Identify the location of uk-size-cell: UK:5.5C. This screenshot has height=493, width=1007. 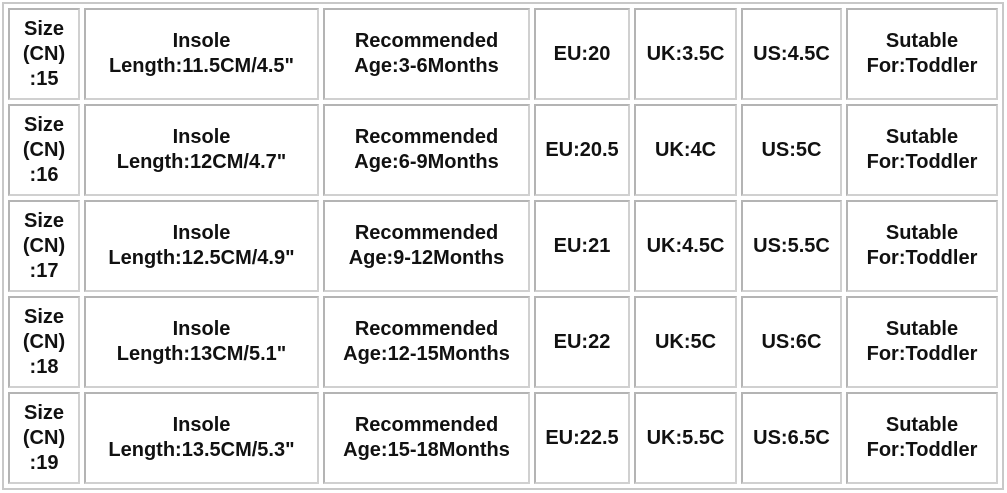
(685, 438).